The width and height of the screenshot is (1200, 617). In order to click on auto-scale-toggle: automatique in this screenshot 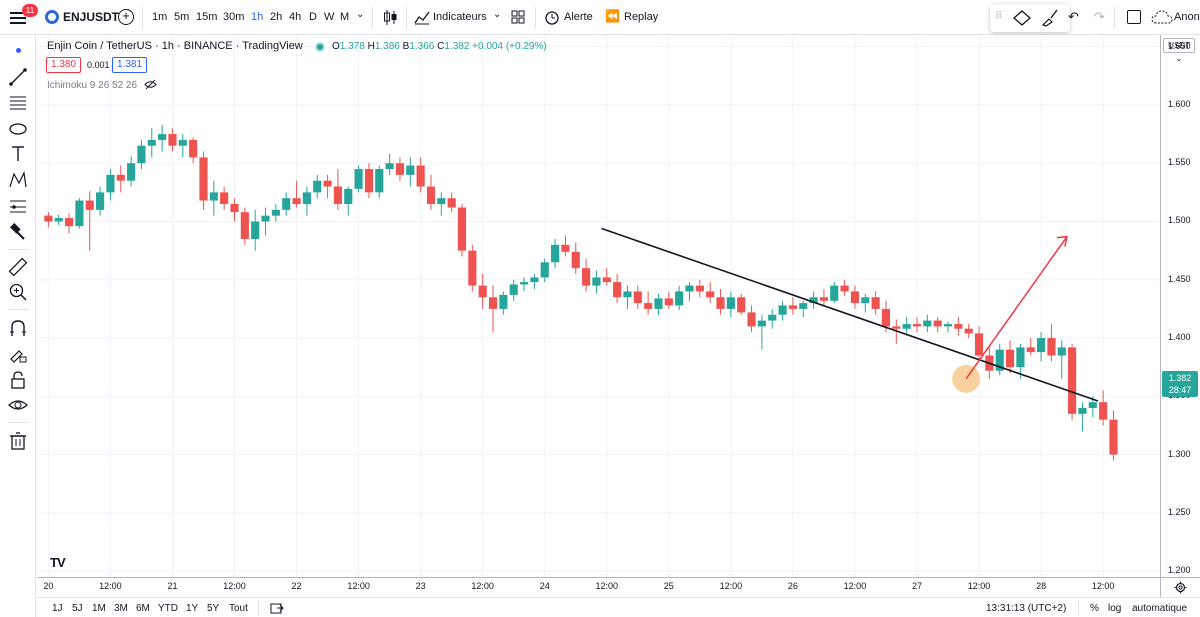, I will do `click(1160, 608)`.